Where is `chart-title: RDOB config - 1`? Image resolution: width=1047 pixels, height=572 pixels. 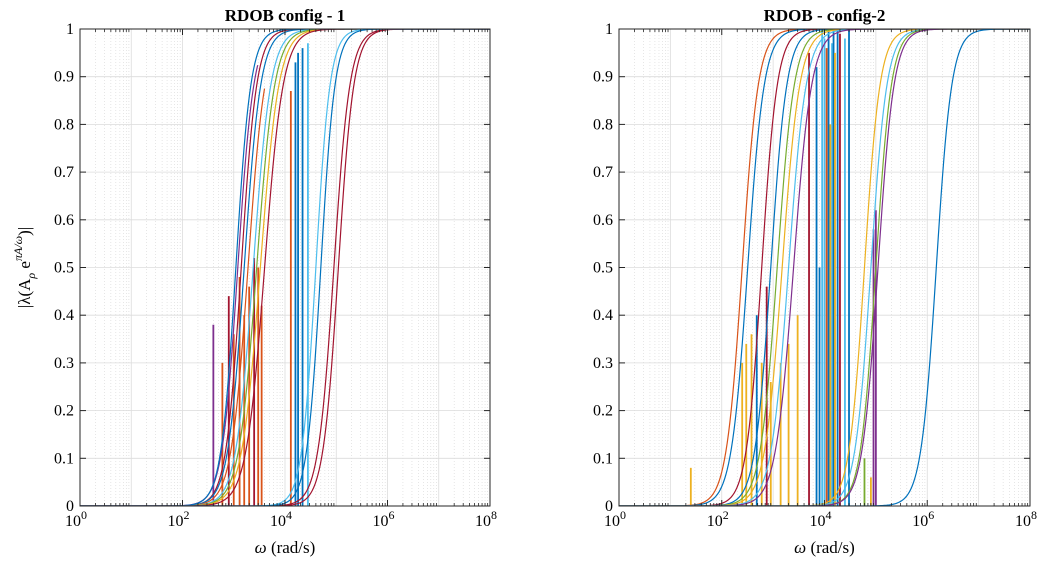
chart-title: RDOB config - 1 is located at coordinates (285, 15).